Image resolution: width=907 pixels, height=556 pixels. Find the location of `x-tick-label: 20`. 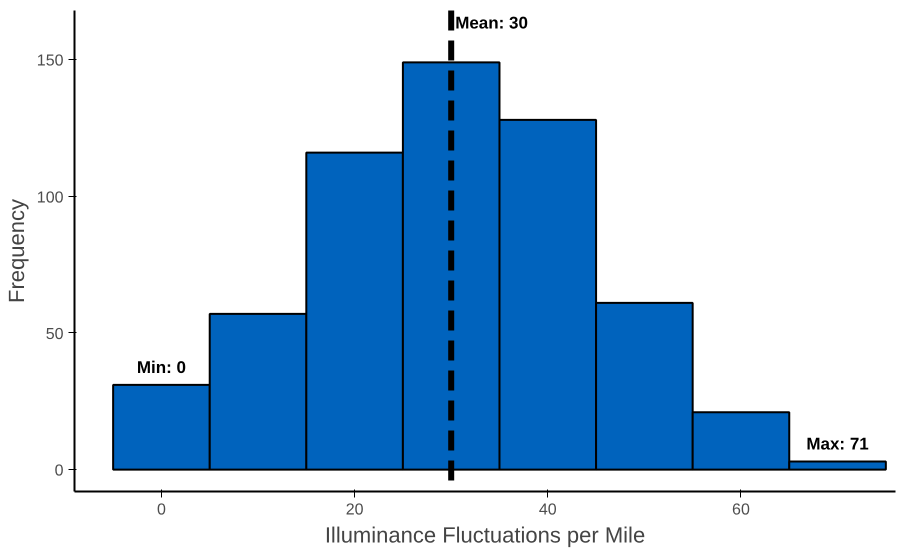

x-tick-label: 20 is located at coordinates (355, 510).